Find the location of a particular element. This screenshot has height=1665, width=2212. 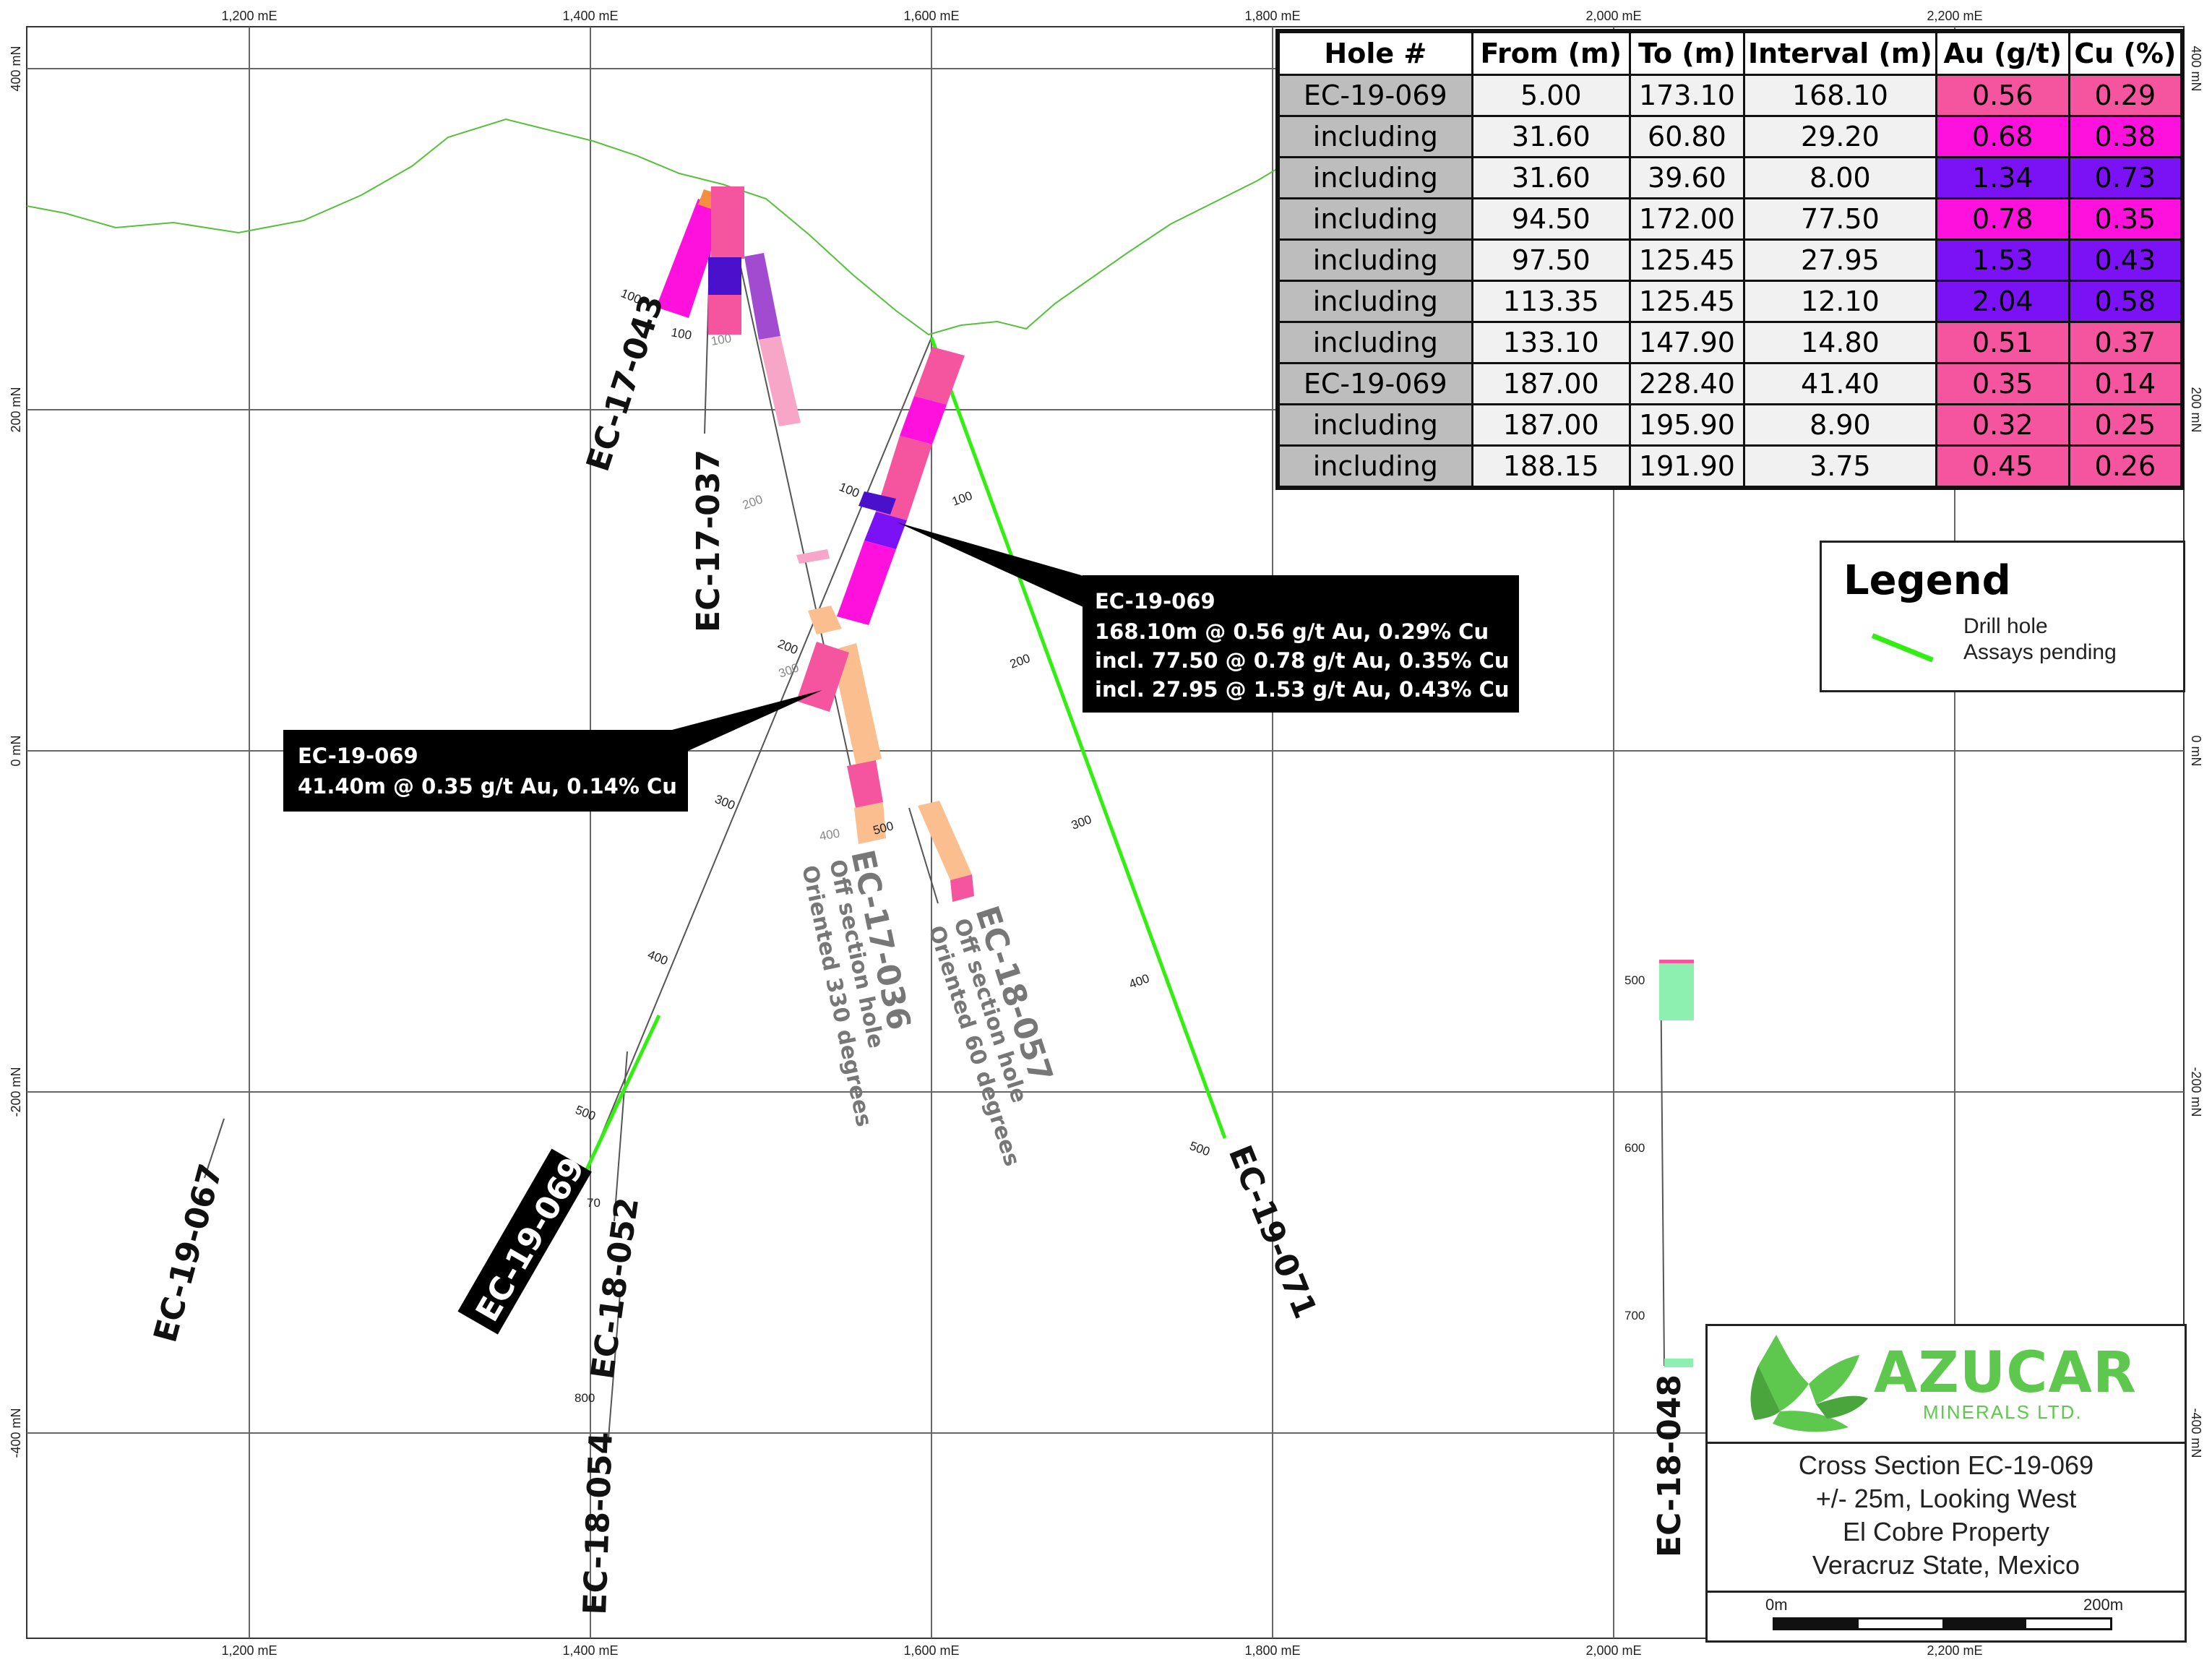

interval-cell: 168.10 is located at coordinates (1839, 96).